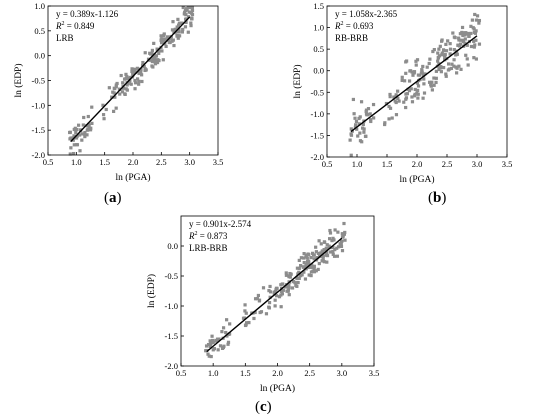 The width and height of the screenshot is (550, 419). What do you see at coordinates (416, 179) in the screenshot?
I see `x-axis-label: ln (PGA)` at bounding box center [416, 179].